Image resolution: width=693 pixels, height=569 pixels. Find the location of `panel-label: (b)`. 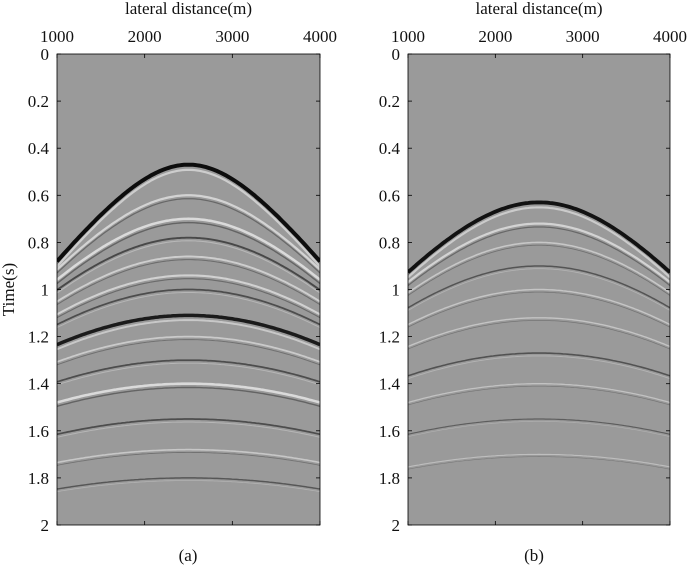

panel-label: (b) is located at coordinates (534, 555).